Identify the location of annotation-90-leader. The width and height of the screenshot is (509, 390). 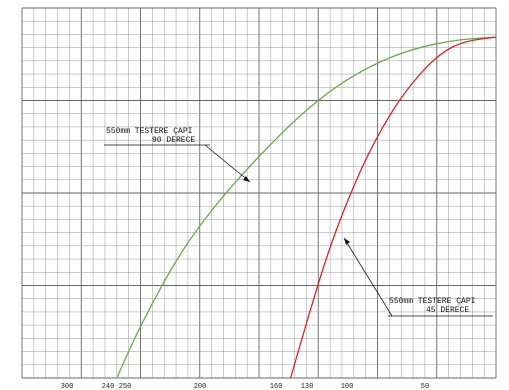
(227, 163).